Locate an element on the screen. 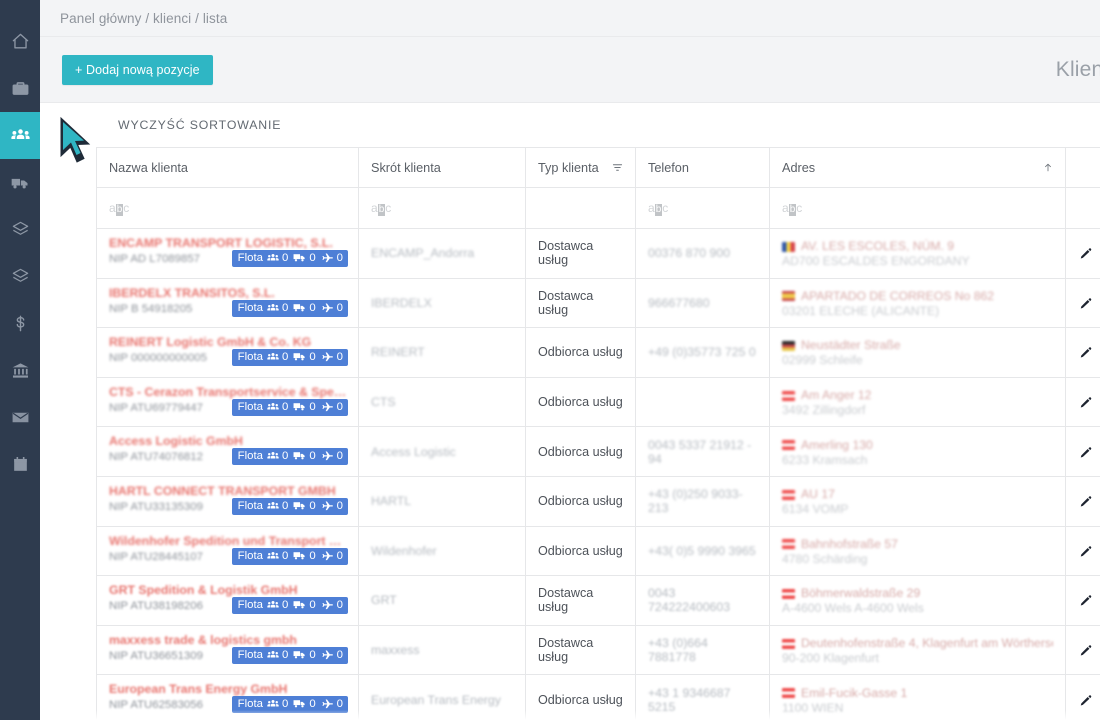 The height and width of the screenshot is (720, 1100). cell-client-phone: +49 (0)35773 725 0 is located at coordinates (702, 352).